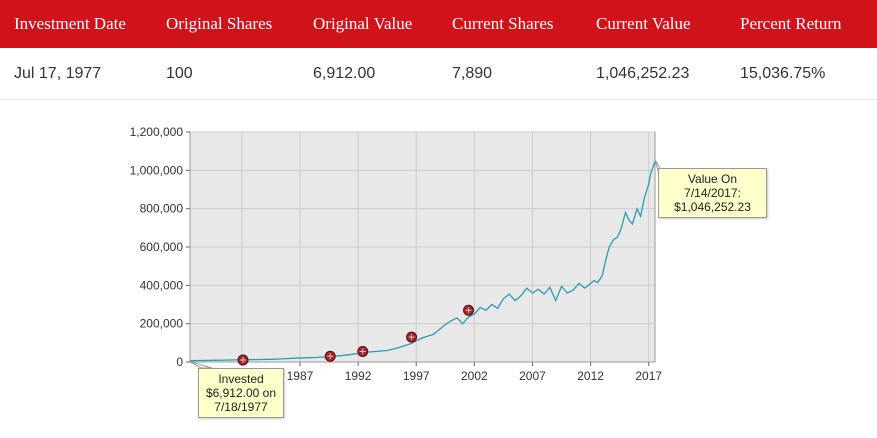  What do you see at coordinates (474, 376) in the screenshot?
I see `x-tick-label: 2002` at bounding box center [474, 376].